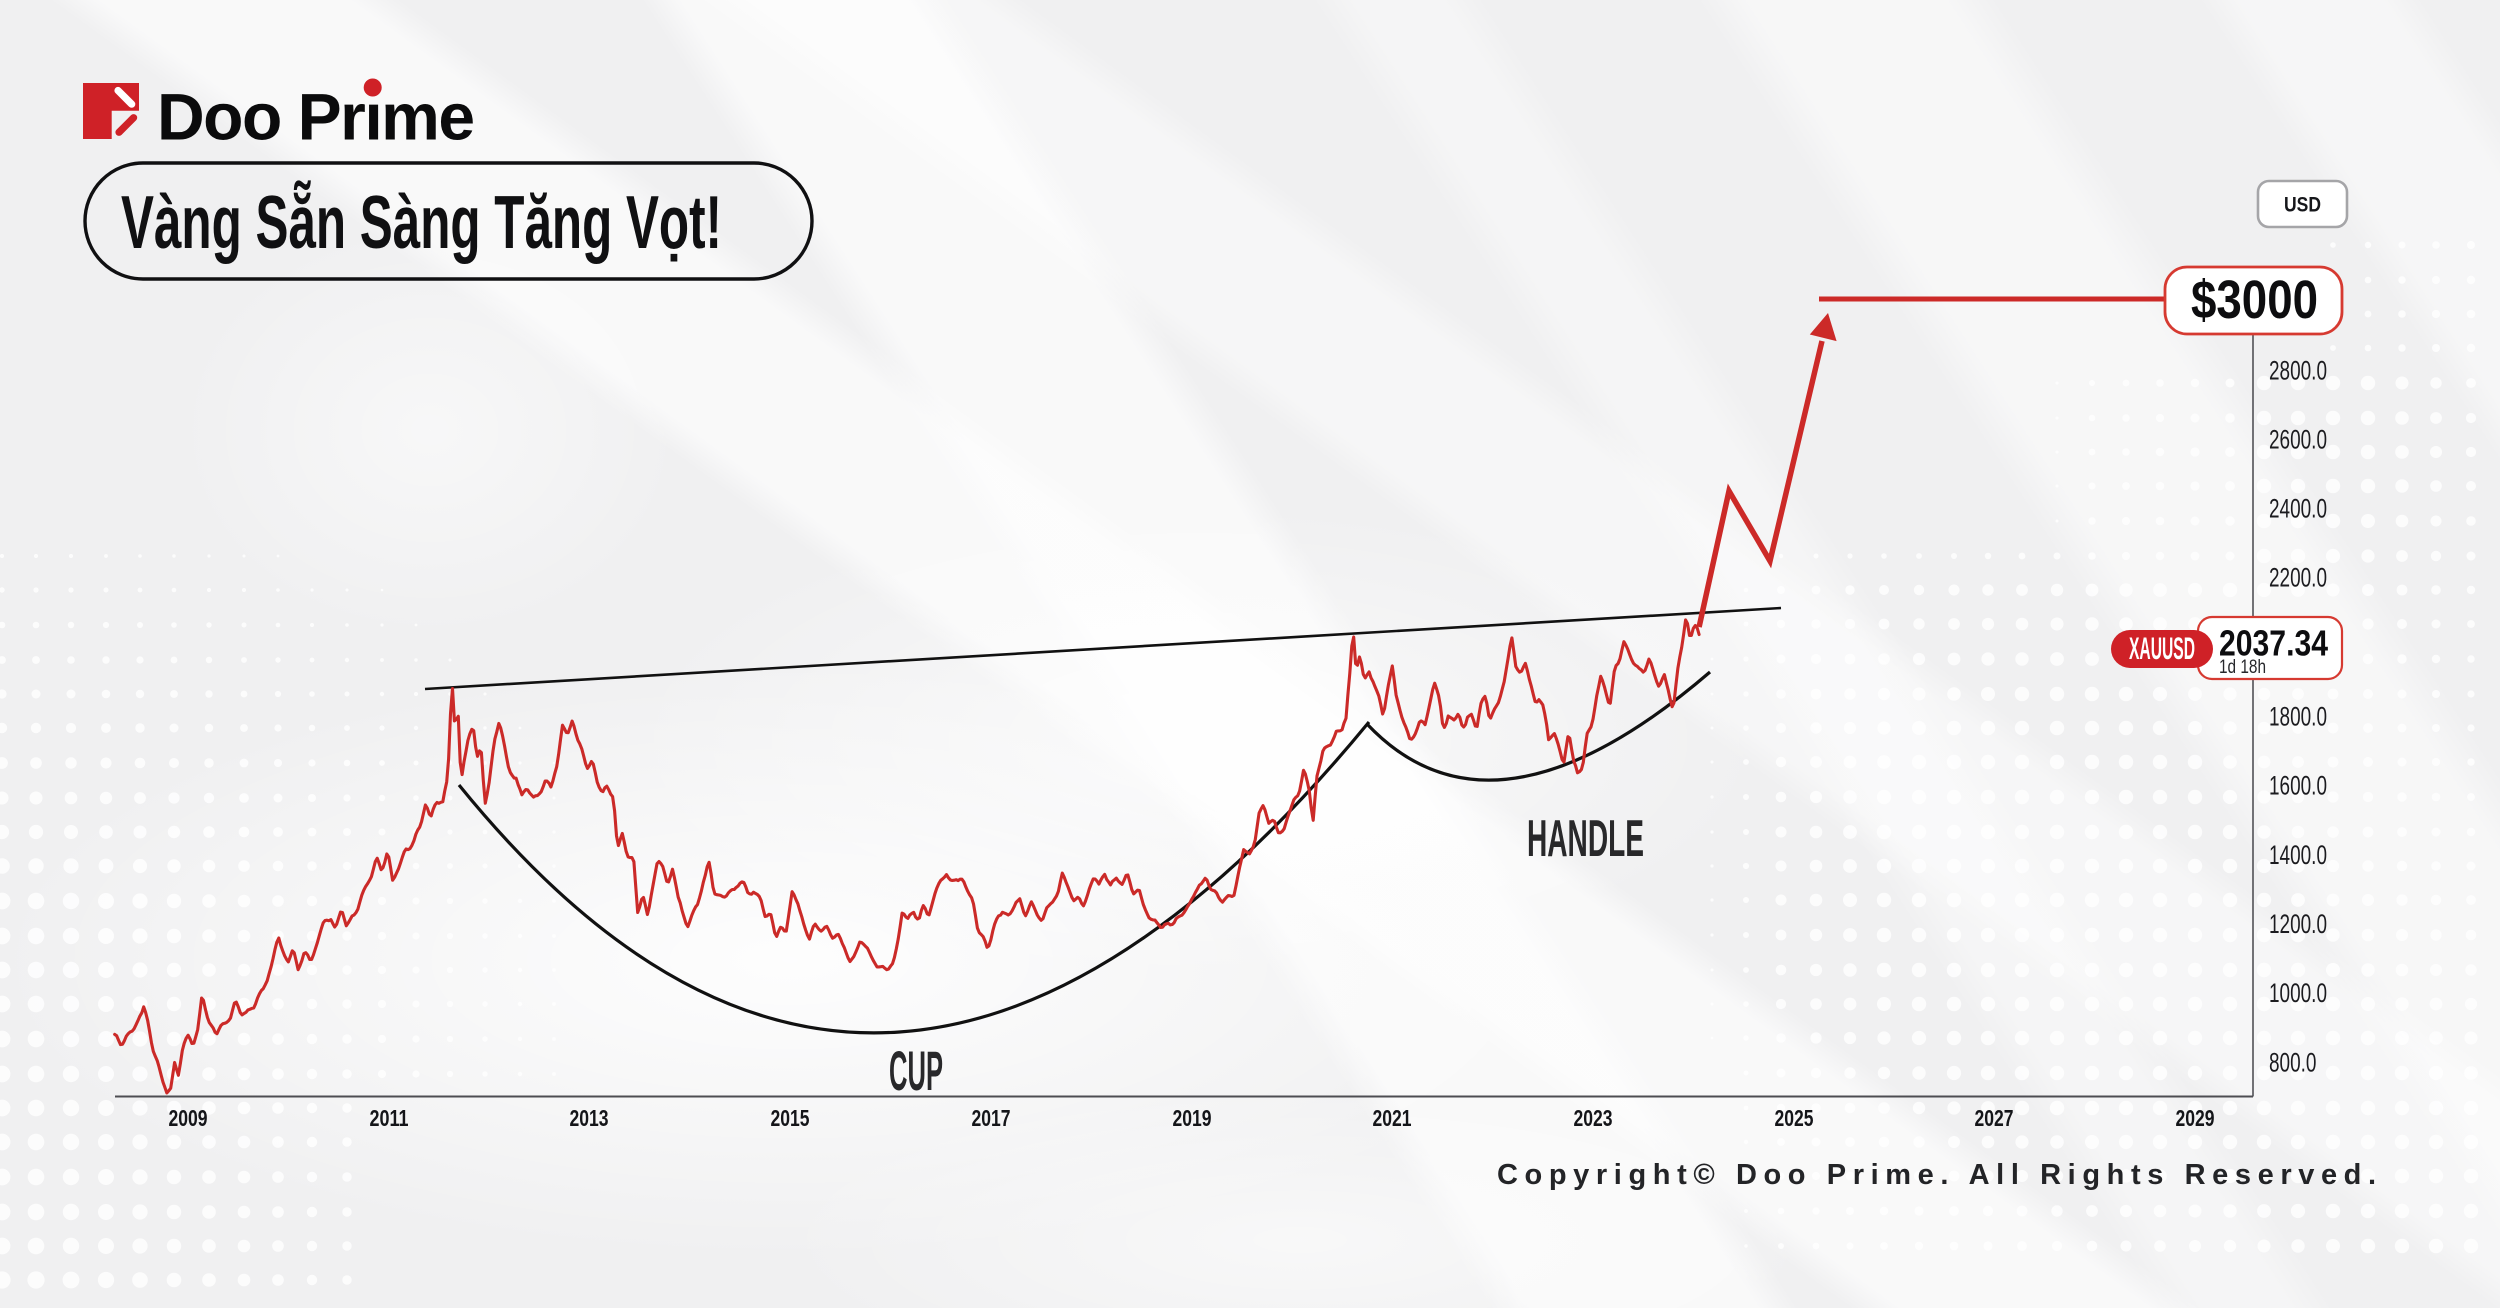  Describe the element at coordinates (2298, 509) in the screenshot. I see `svg-text: 2400.0` at that location.